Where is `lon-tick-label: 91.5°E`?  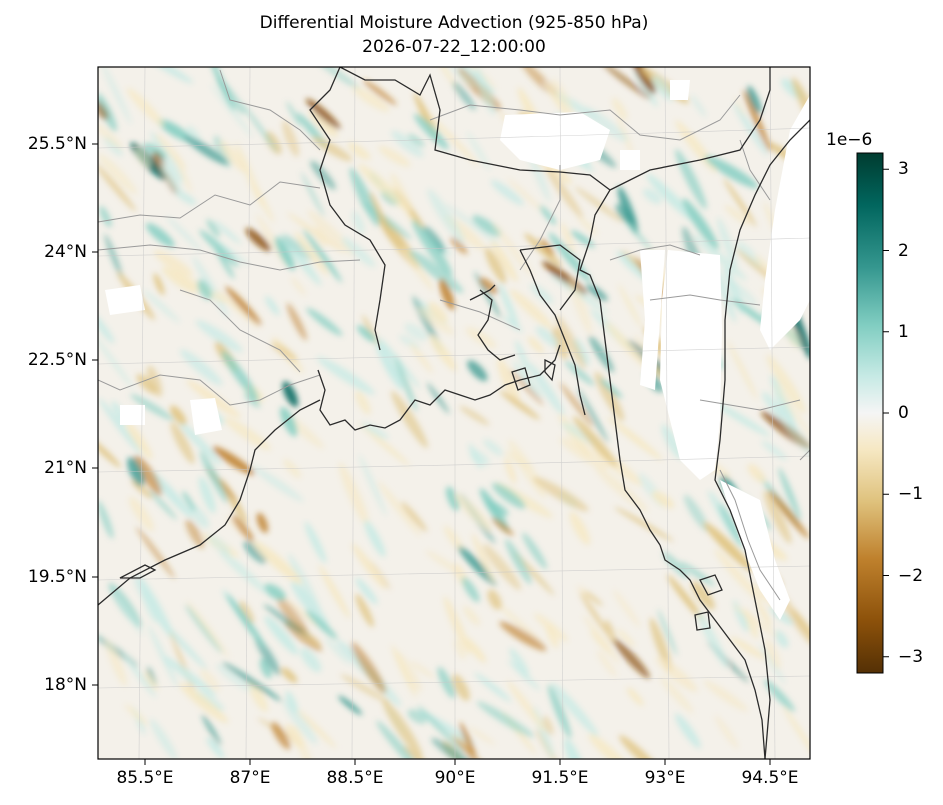 lon-tick-label: 91.5°E is located at coordinates (560, 778).